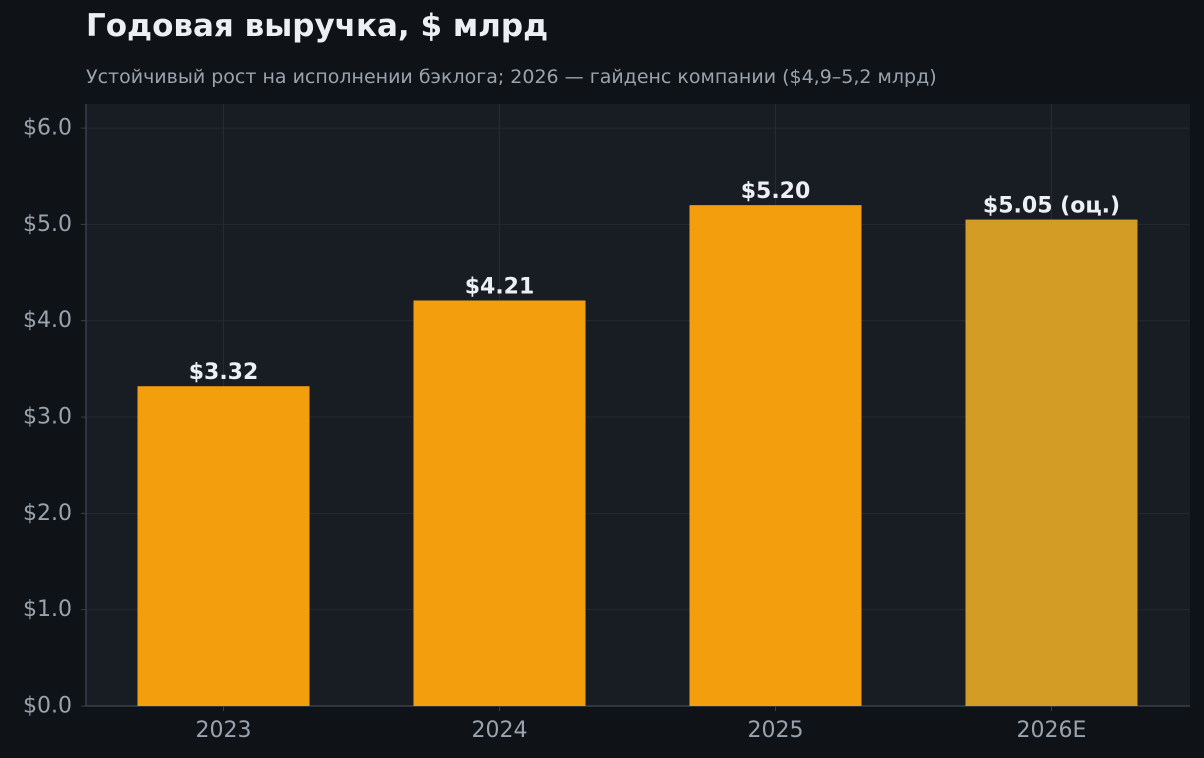  Describe the element at coordinates (47, 706) in the screenshot. I see `y-tick-label: $0.0` at that location.